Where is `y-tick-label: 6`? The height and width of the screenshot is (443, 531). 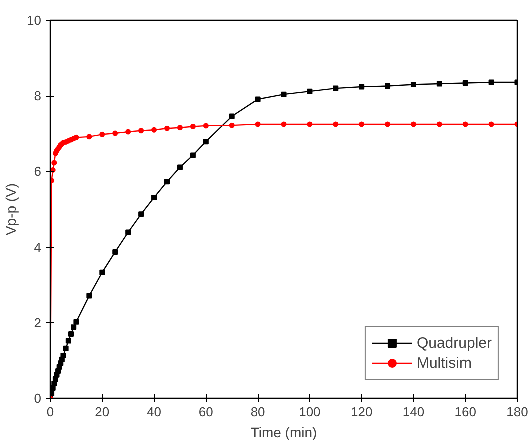 y-tick-label: 6 is located at coordinates (38, 172).